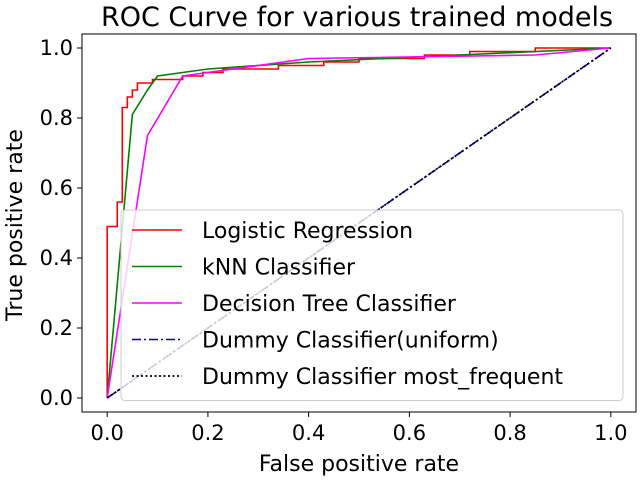 This screenshot has width=640, height=480. I want to click on legend-label-1: Logistic Regression, so click(307, 231).